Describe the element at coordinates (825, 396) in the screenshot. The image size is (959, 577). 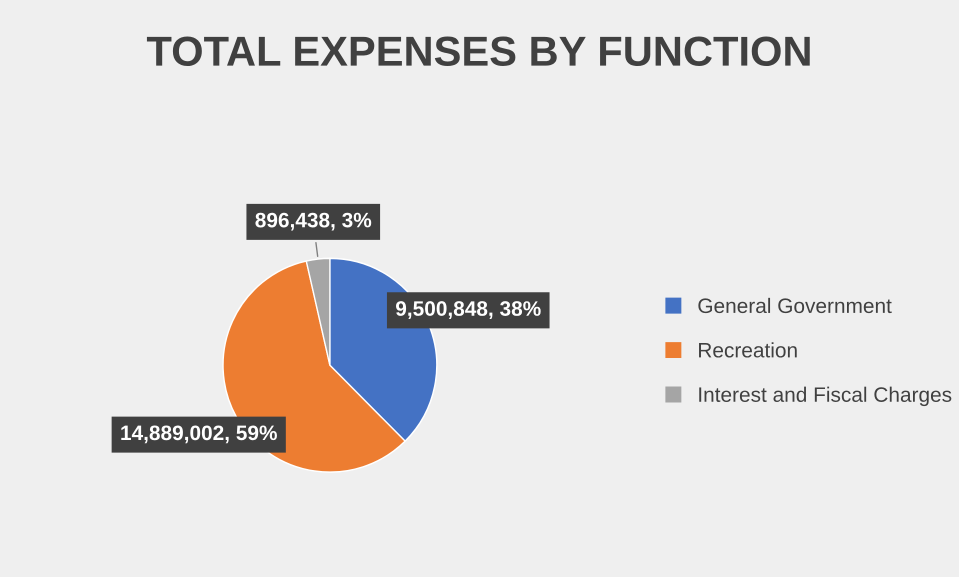
I see `legend-label: Interest and Fiscal Charges` at that location.